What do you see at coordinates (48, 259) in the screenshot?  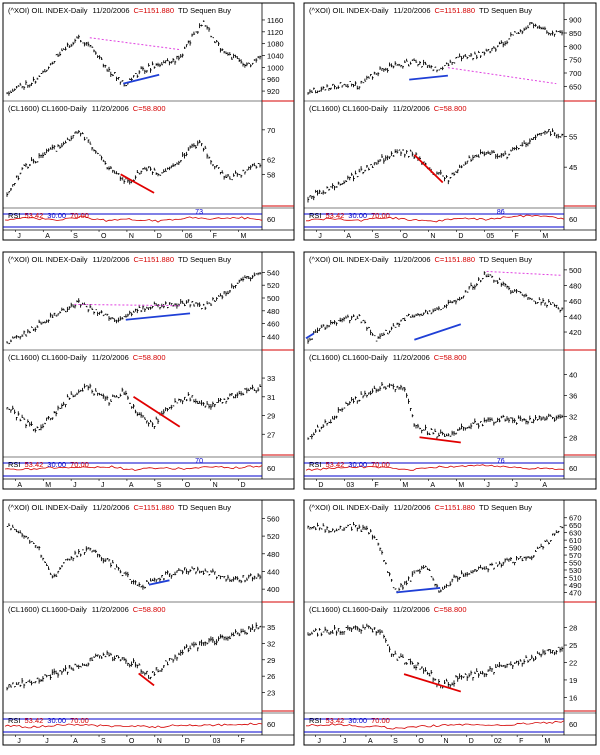 I see `title-part: (^XOI) OIL INDEX-Daily` at bounding box center [48, 259].